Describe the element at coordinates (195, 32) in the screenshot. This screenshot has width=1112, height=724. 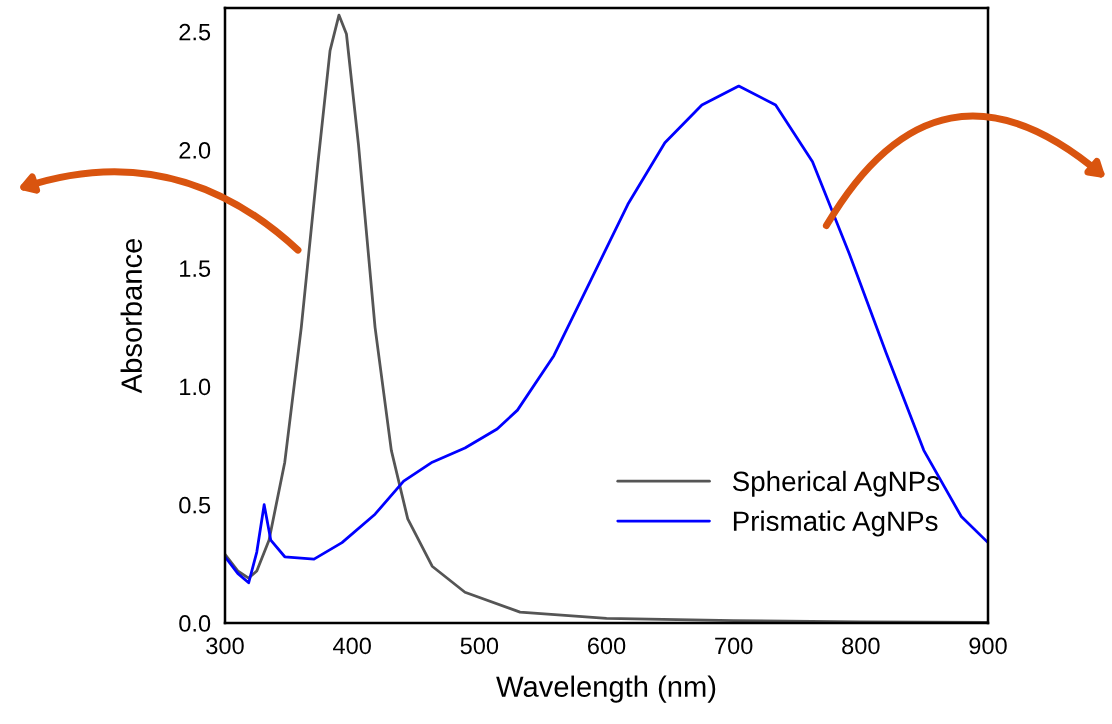
I see `y-tick-label: 2.5` at that location.